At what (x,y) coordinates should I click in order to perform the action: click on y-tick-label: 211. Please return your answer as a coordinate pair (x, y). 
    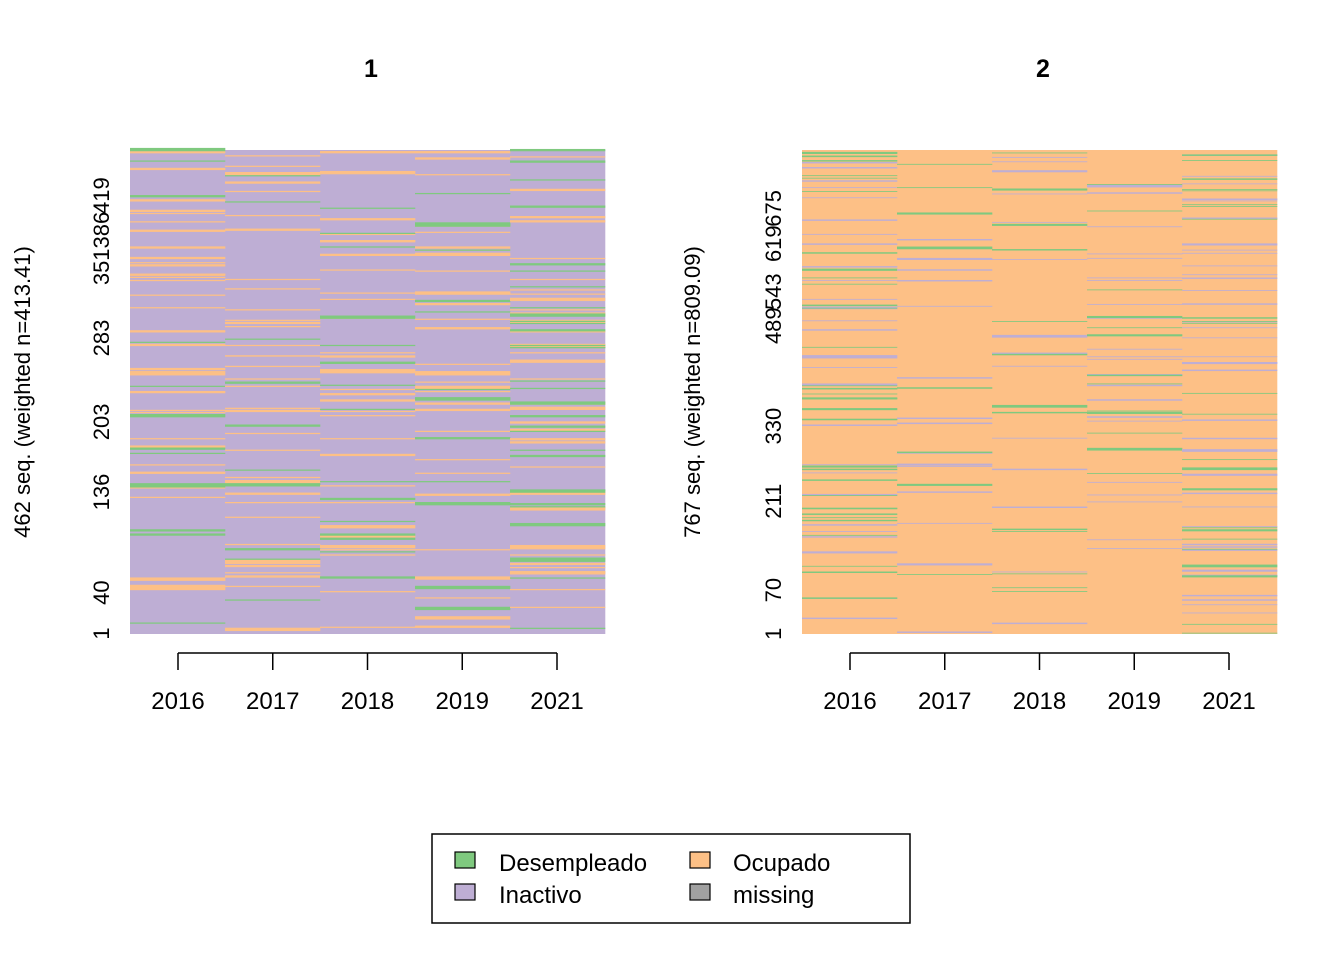
    Looking at the image, I should click on (773, 501).